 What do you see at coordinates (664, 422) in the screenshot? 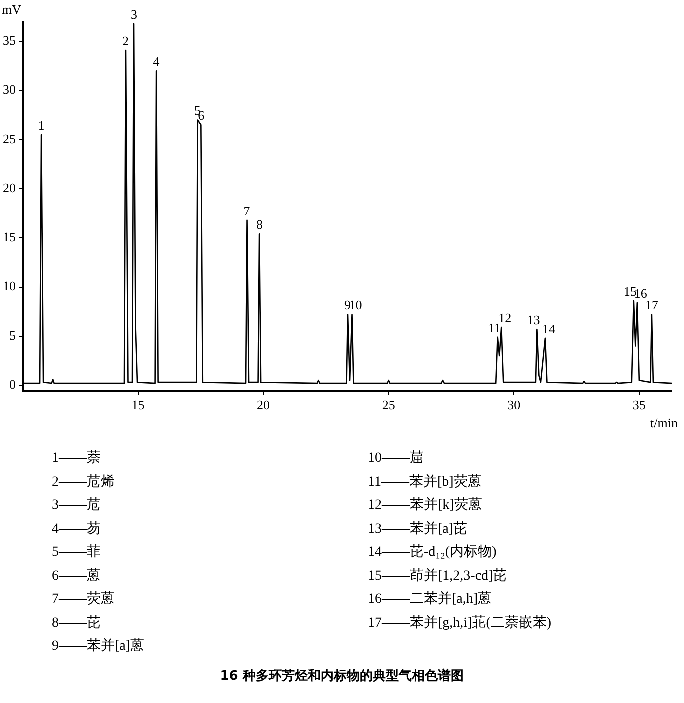
I see `x-axis-title: t/min` at bounding box center [664, 422].